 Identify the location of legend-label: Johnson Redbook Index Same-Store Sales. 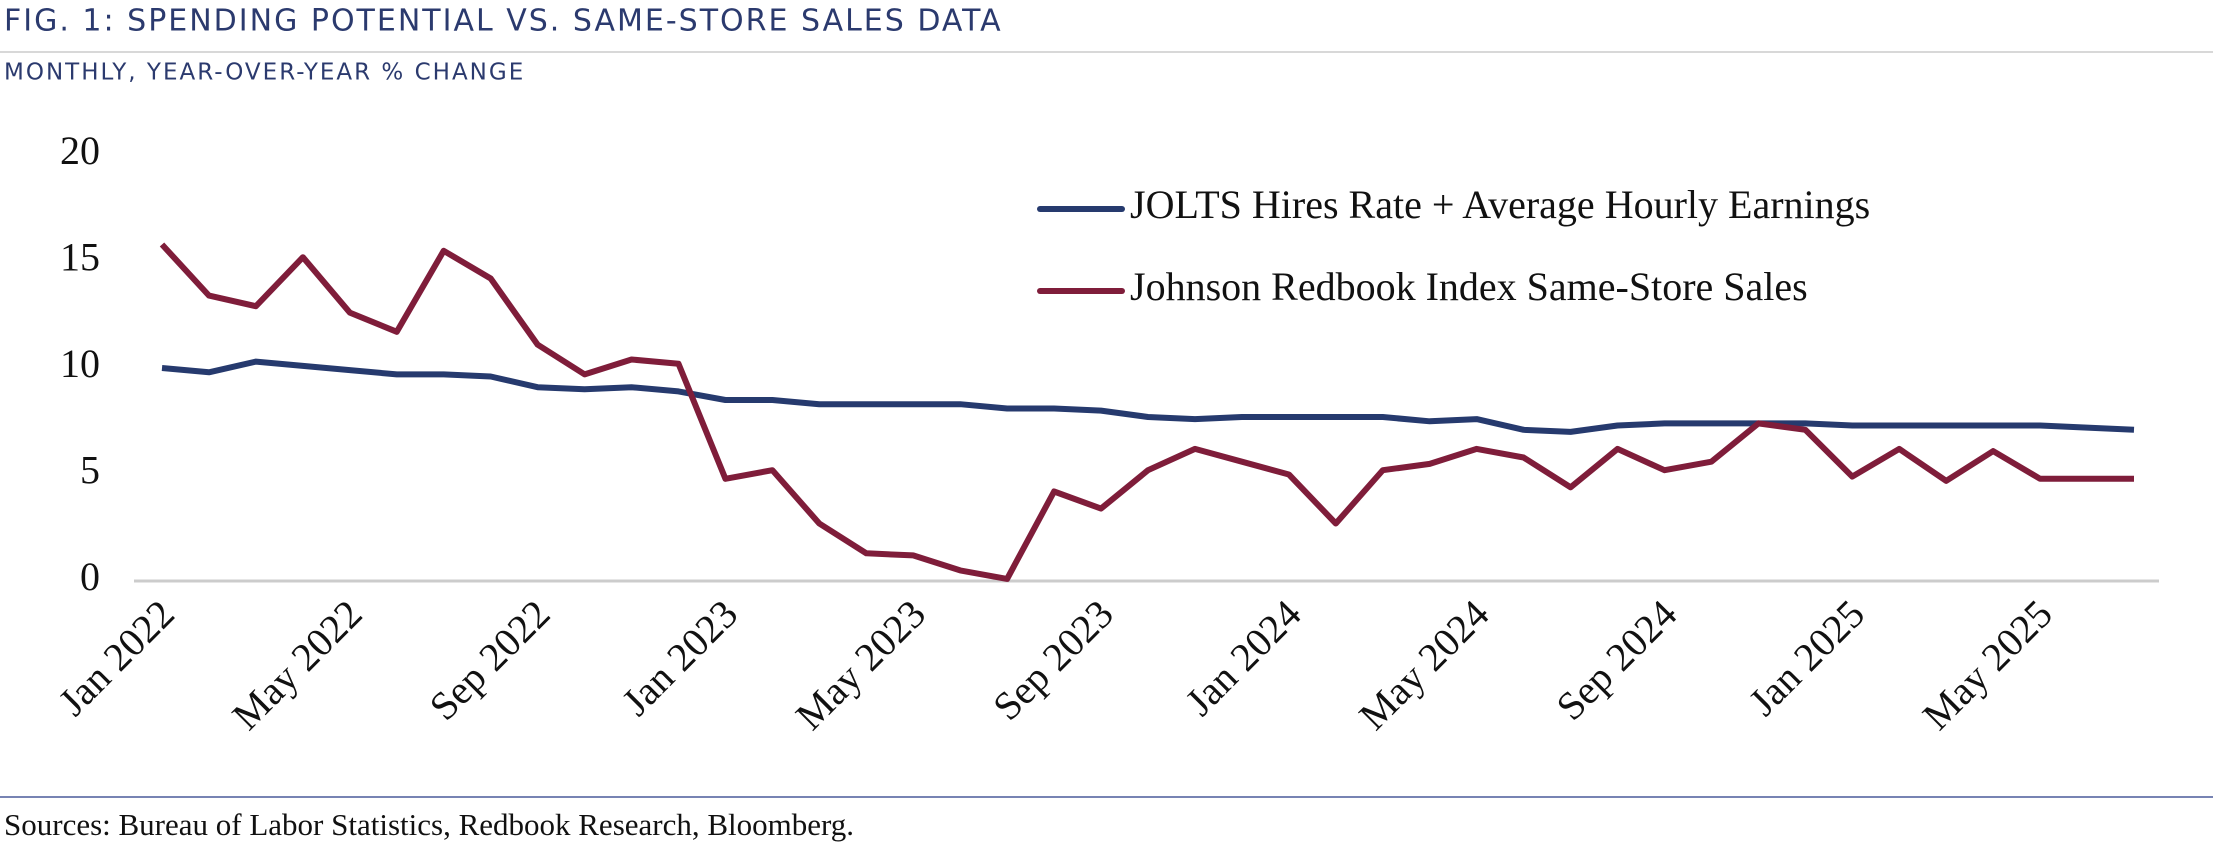
(1469, 286).